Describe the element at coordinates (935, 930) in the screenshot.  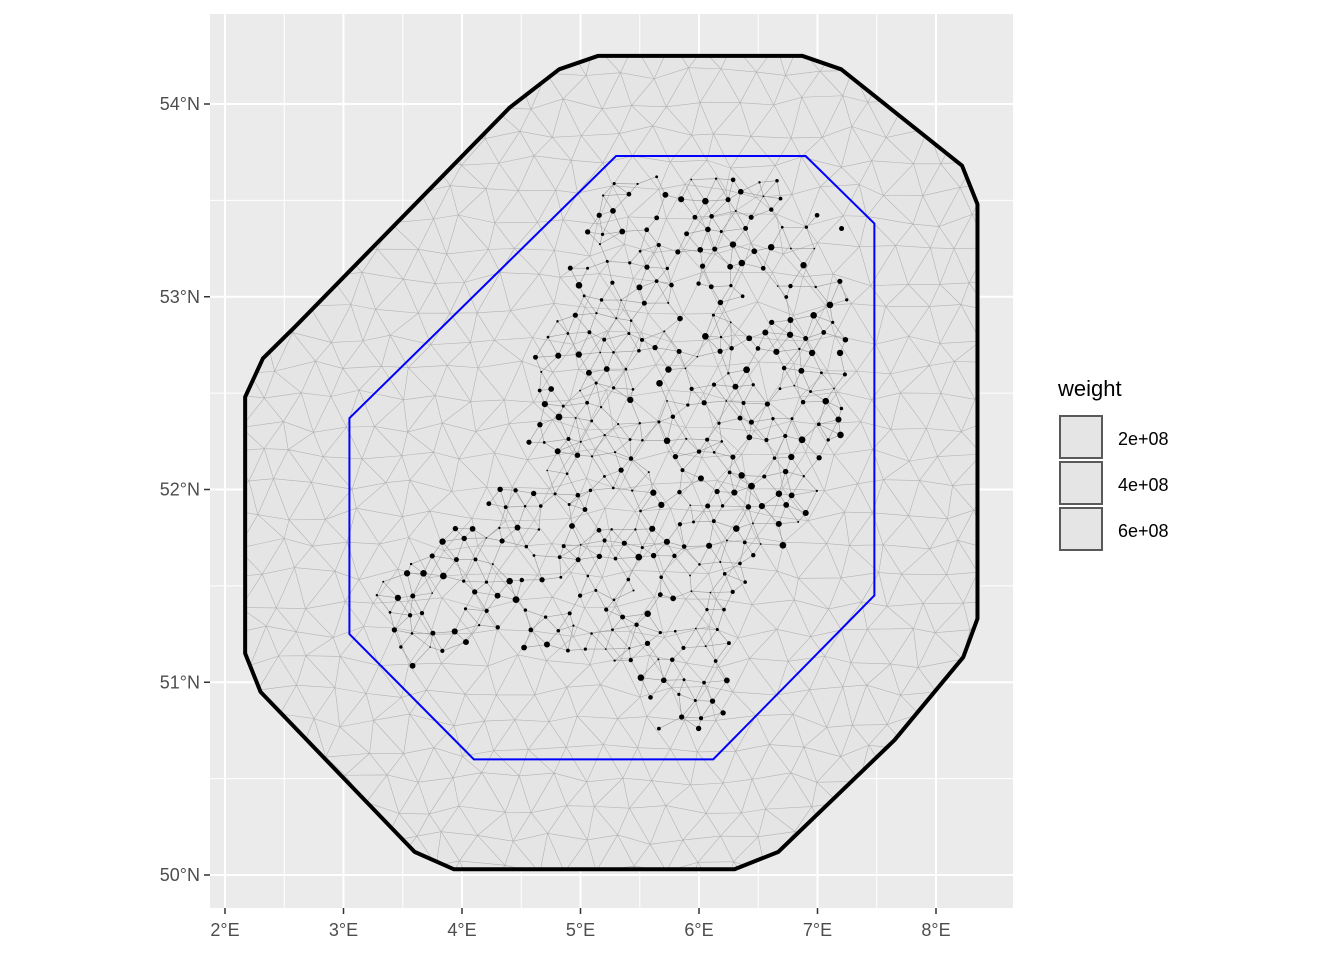
I see `x-tick-label: 8°E` at that location.